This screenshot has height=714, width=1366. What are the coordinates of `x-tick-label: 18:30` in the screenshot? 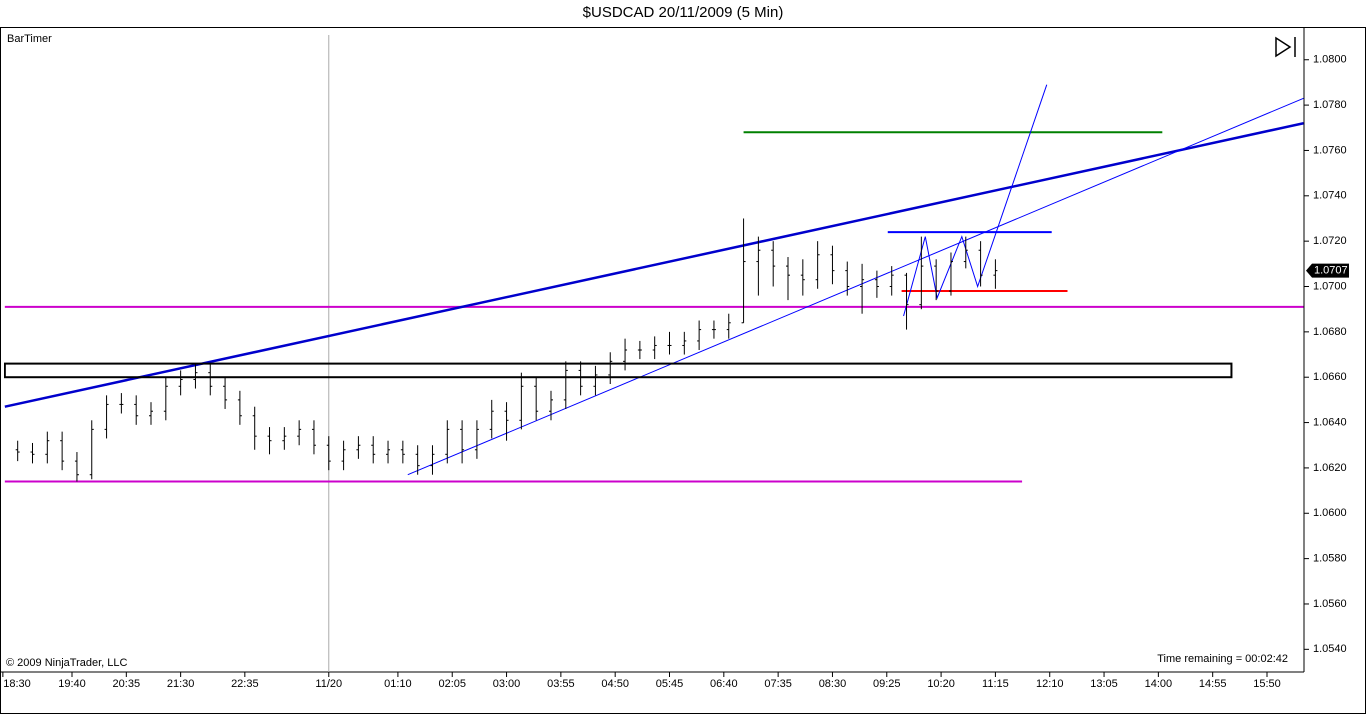 It's located at (17, 684).